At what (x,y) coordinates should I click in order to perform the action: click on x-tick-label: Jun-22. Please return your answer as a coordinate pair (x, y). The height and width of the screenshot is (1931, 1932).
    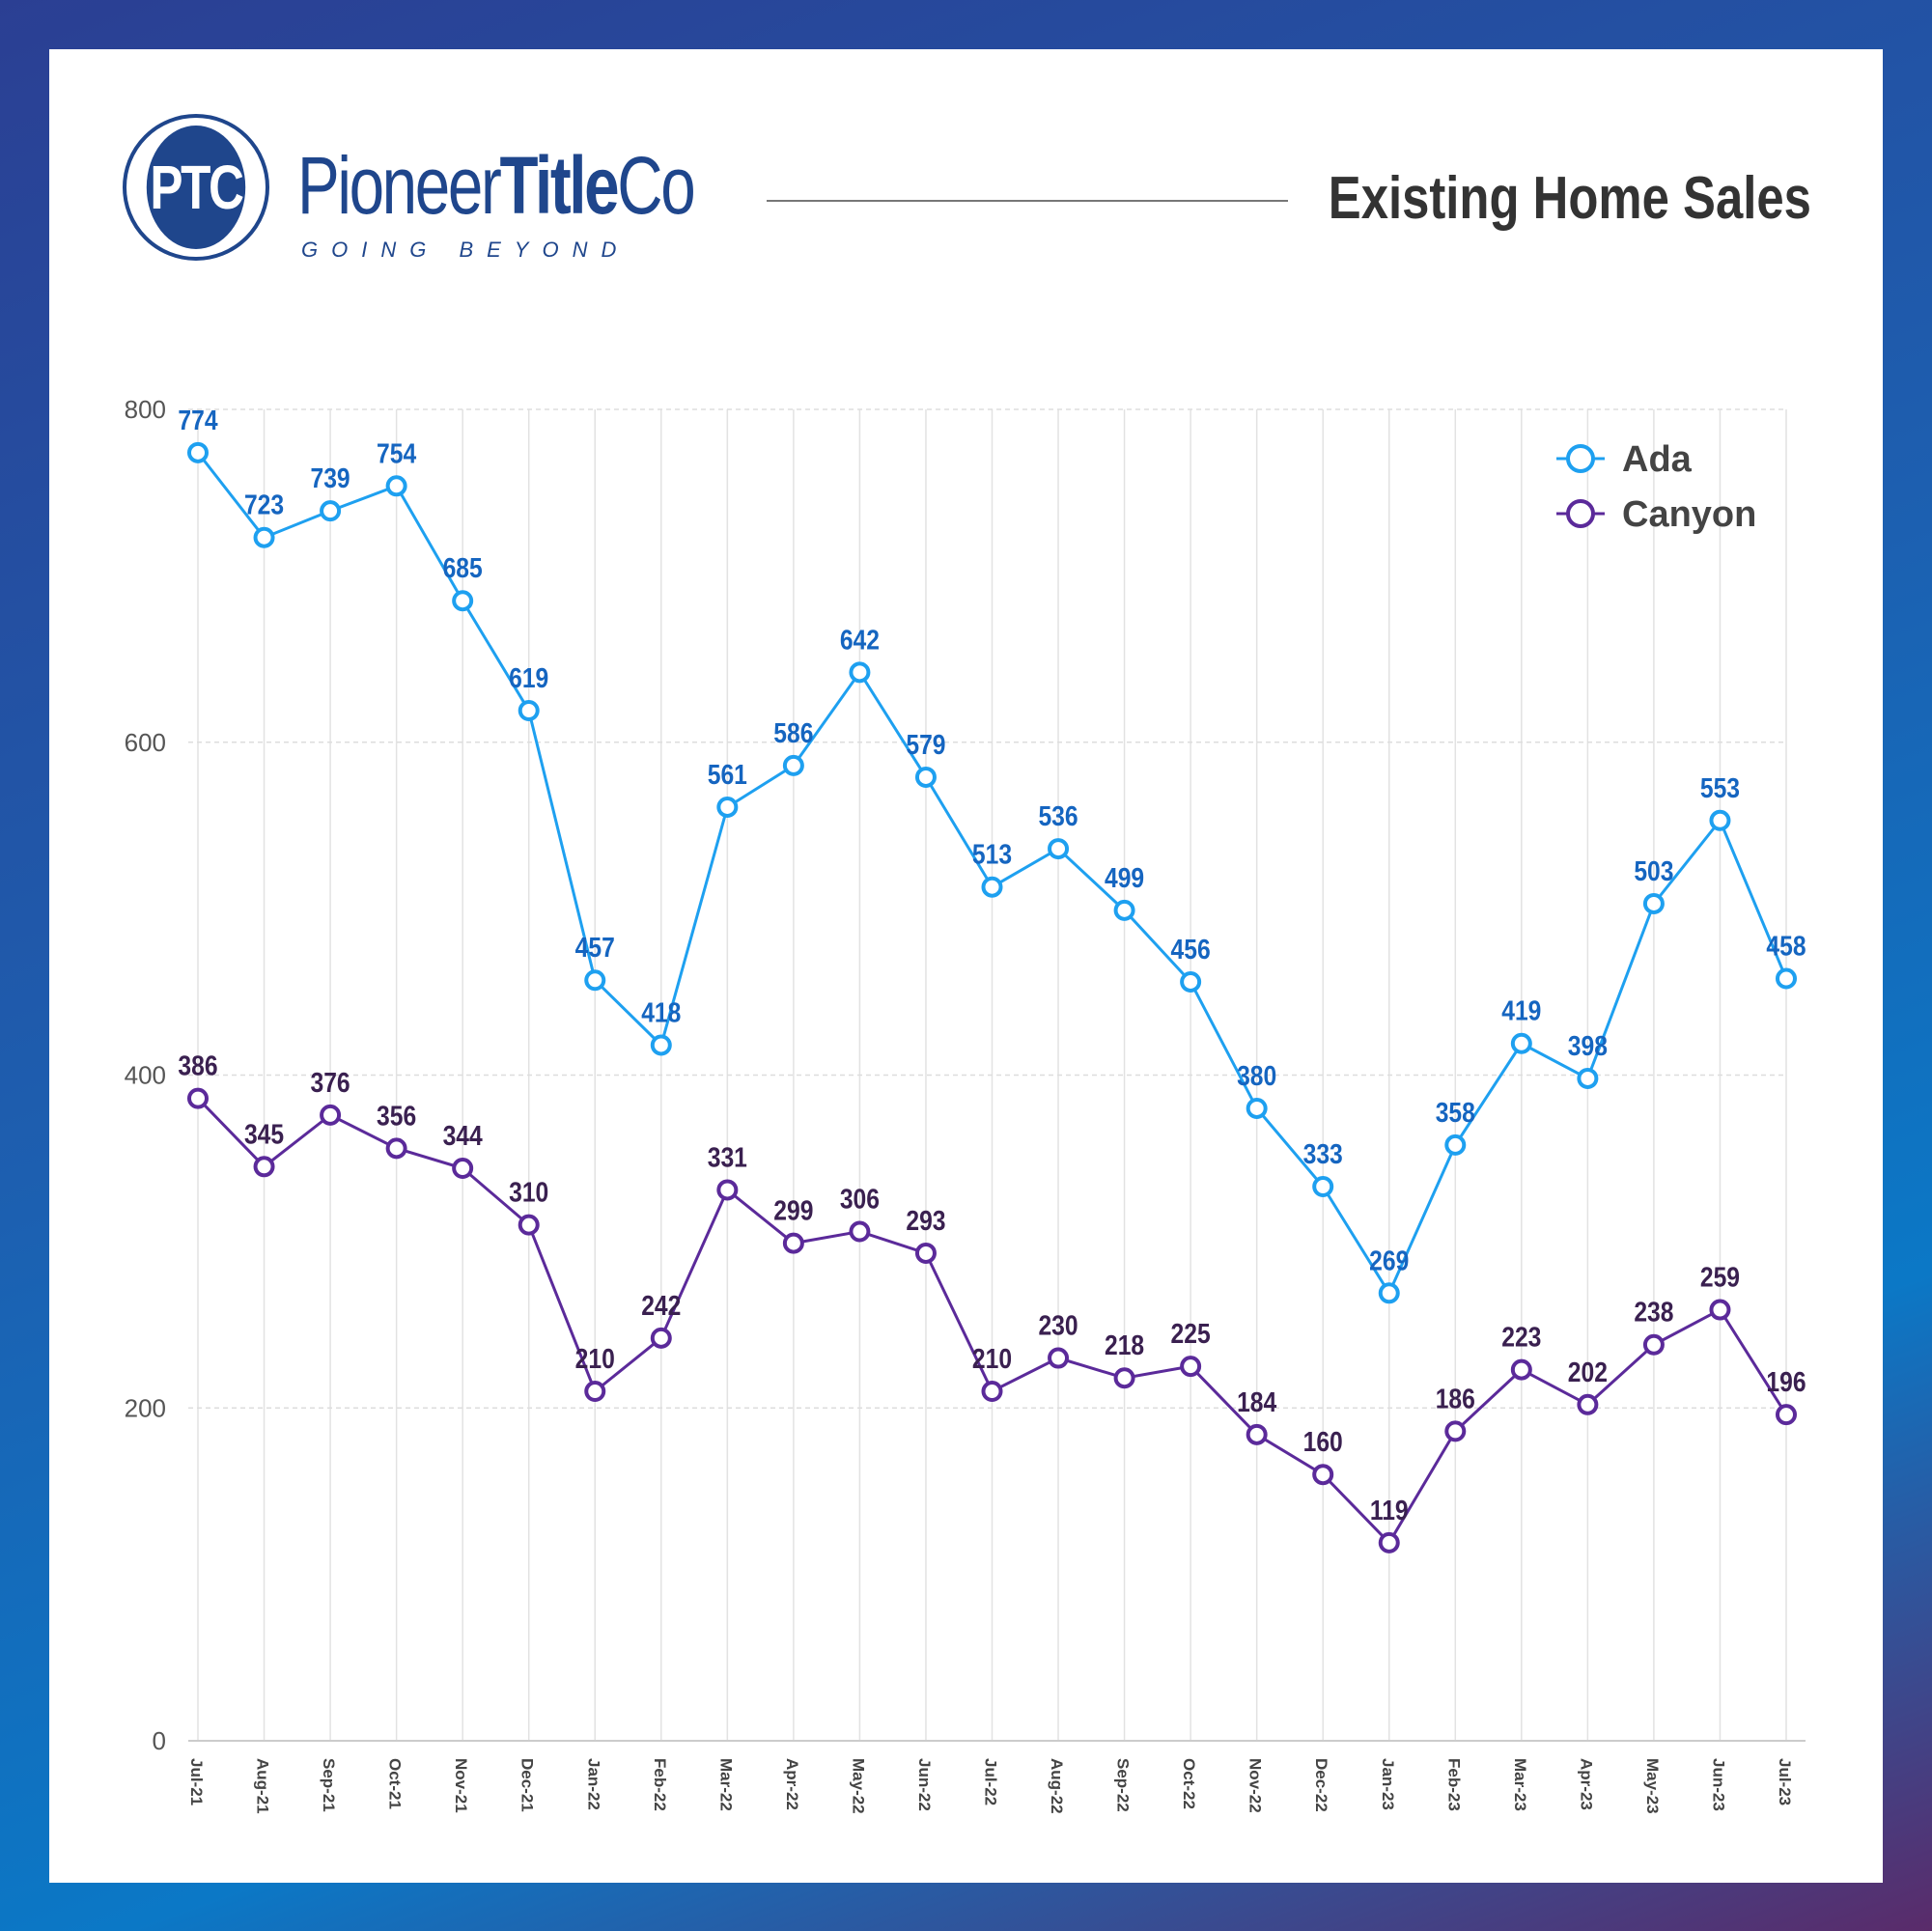
    Looking at the image, I should click on (925, 1784).